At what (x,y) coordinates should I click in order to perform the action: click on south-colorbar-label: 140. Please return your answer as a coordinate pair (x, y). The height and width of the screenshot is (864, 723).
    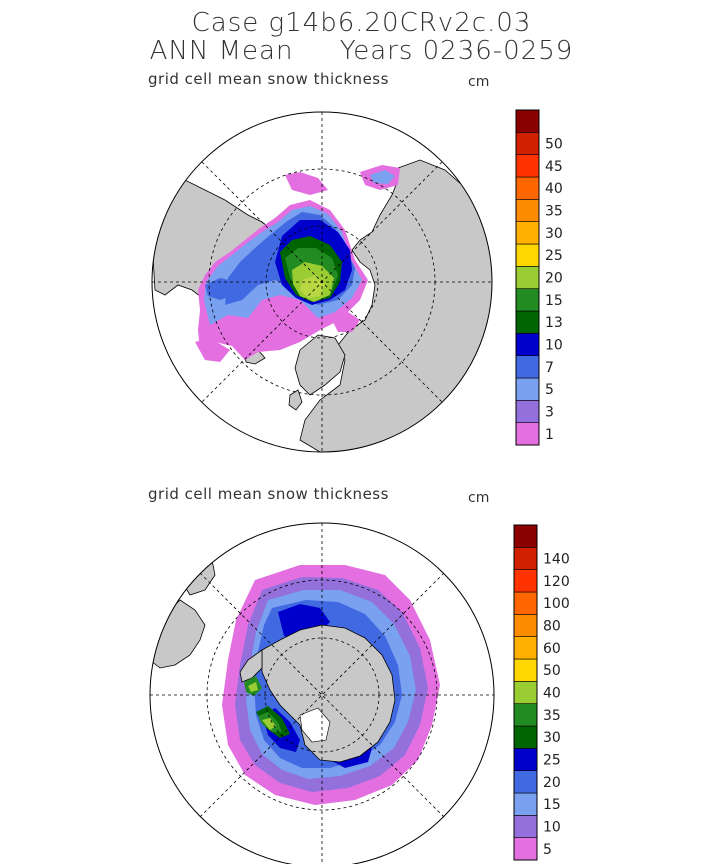
    Looking at the image, I should click on (556, 560).